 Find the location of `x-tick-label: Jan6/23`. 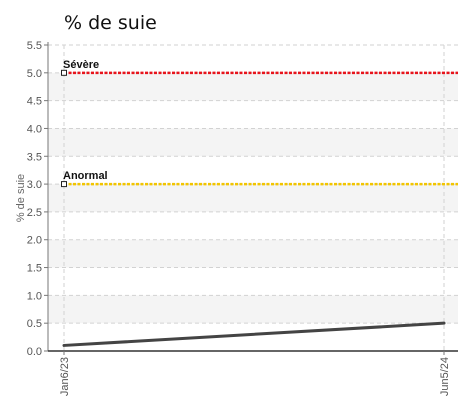

x-tick-label: Jan6/23 is located at coordinates (65, 376).